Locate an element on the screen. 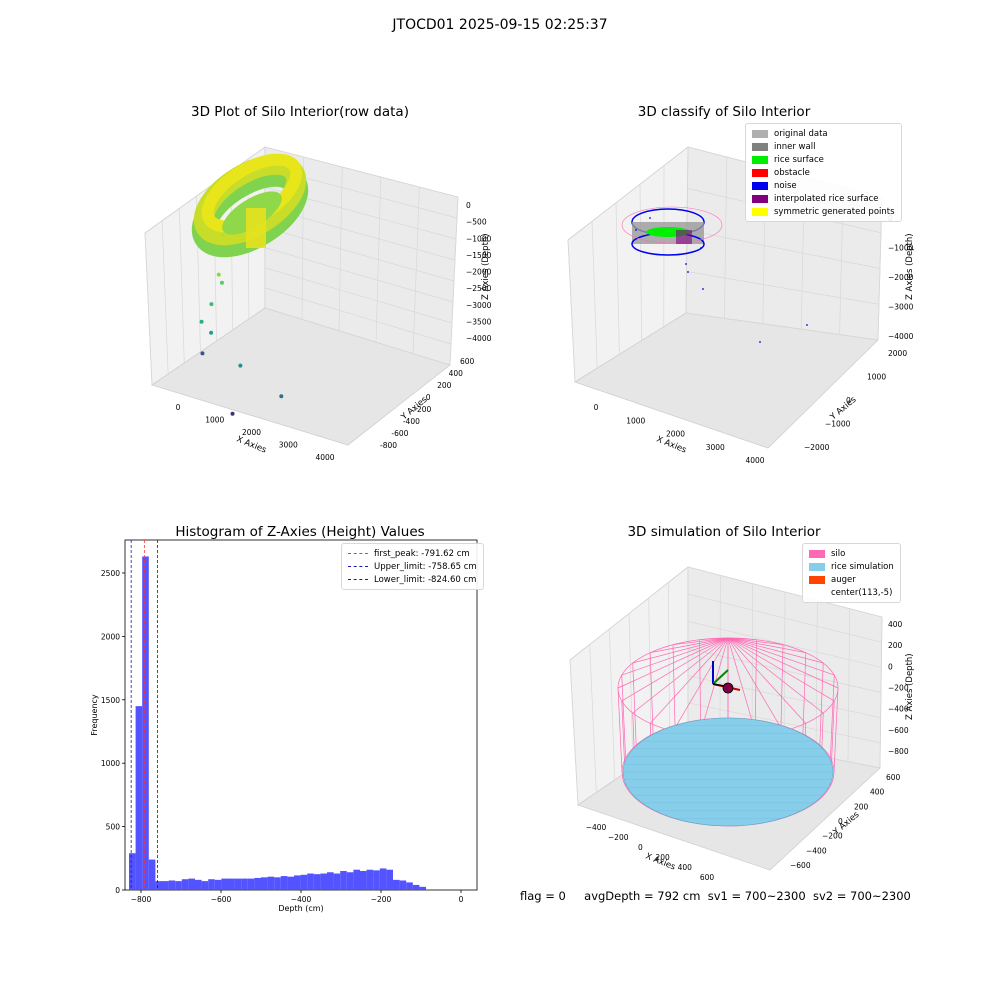  classify-x-tick-label: 1000 is located at coordinates (635, 420).